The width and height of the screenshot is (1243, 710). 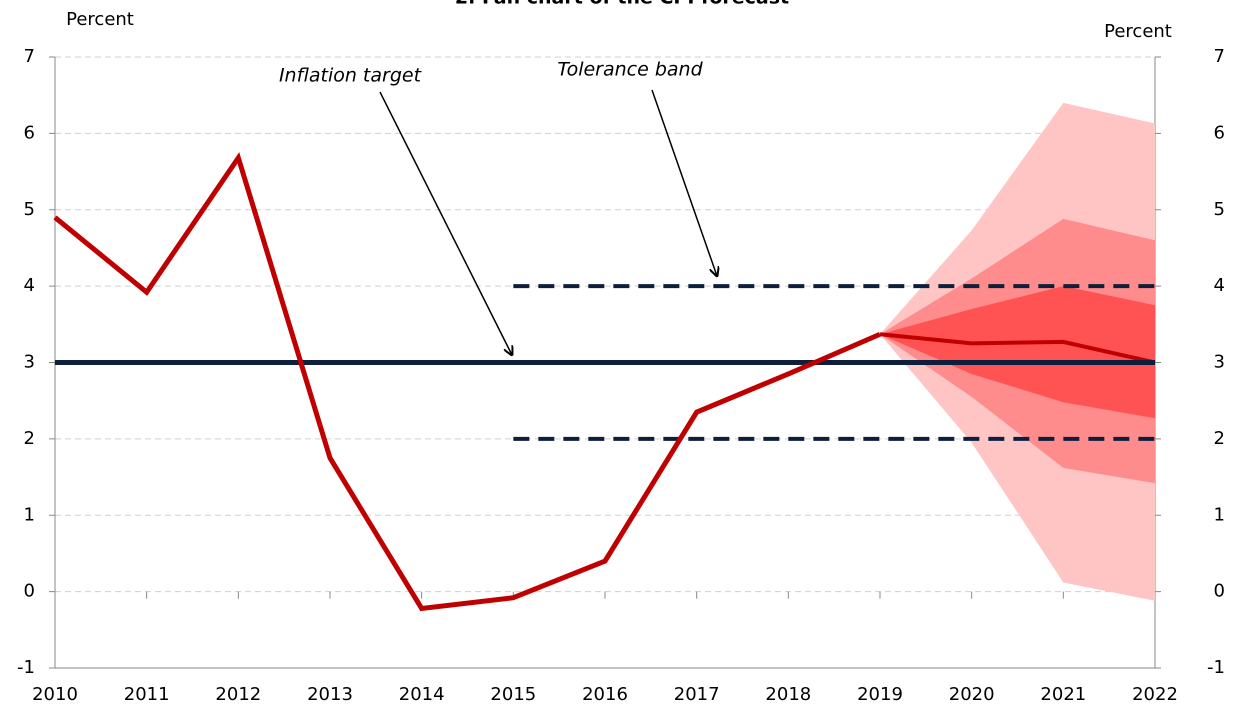 I want to click on y2-tick-label: 3, so click(x=1219, y=362).